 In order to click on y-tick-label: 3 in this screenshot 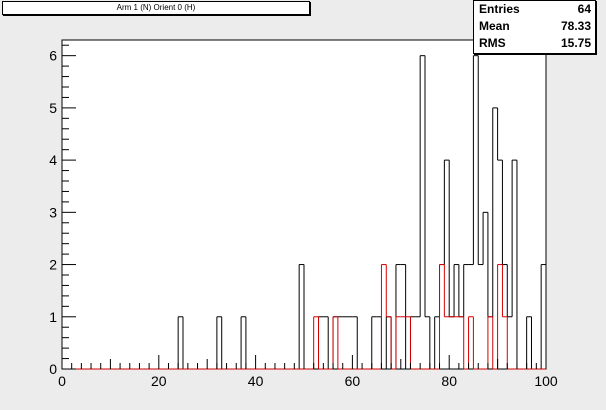, I will do `click(53, 212)`.